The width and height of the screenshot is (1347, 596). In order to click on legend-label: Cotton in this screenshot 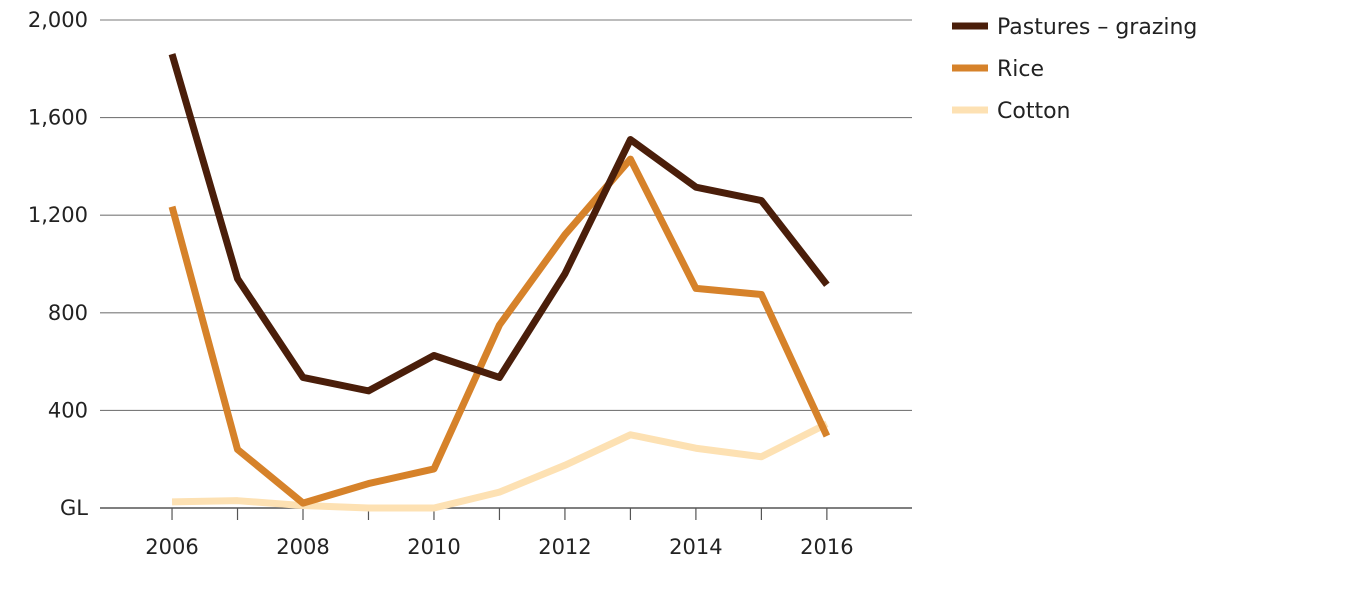, I will do `click(1033, 111)`.